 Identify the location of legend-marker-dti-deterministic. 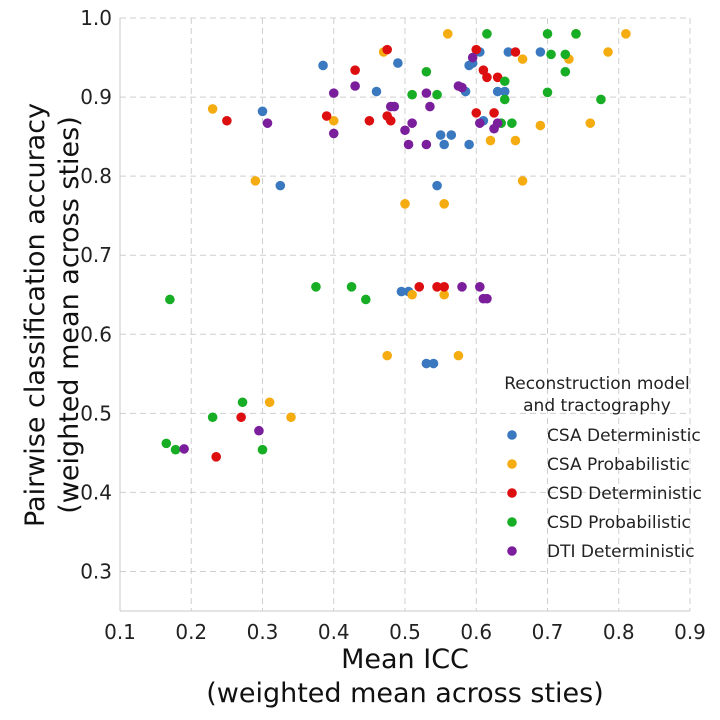
(512, 551).